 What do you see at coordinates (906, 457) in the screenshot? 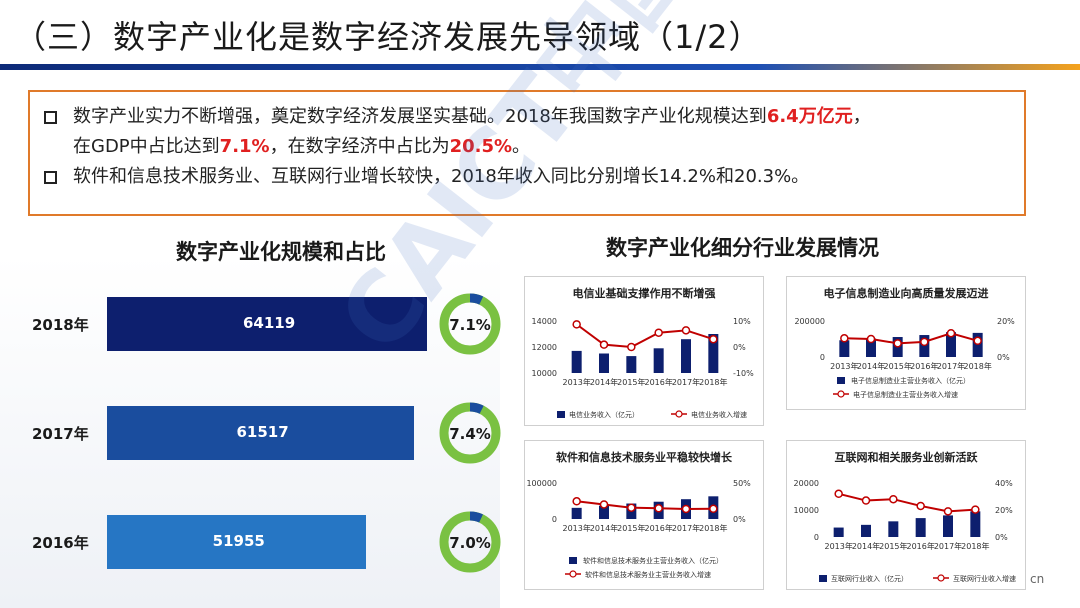
I see `panel-internet-title: 互联网和相关服务业创新活跃` at bounding box center [906, 457].